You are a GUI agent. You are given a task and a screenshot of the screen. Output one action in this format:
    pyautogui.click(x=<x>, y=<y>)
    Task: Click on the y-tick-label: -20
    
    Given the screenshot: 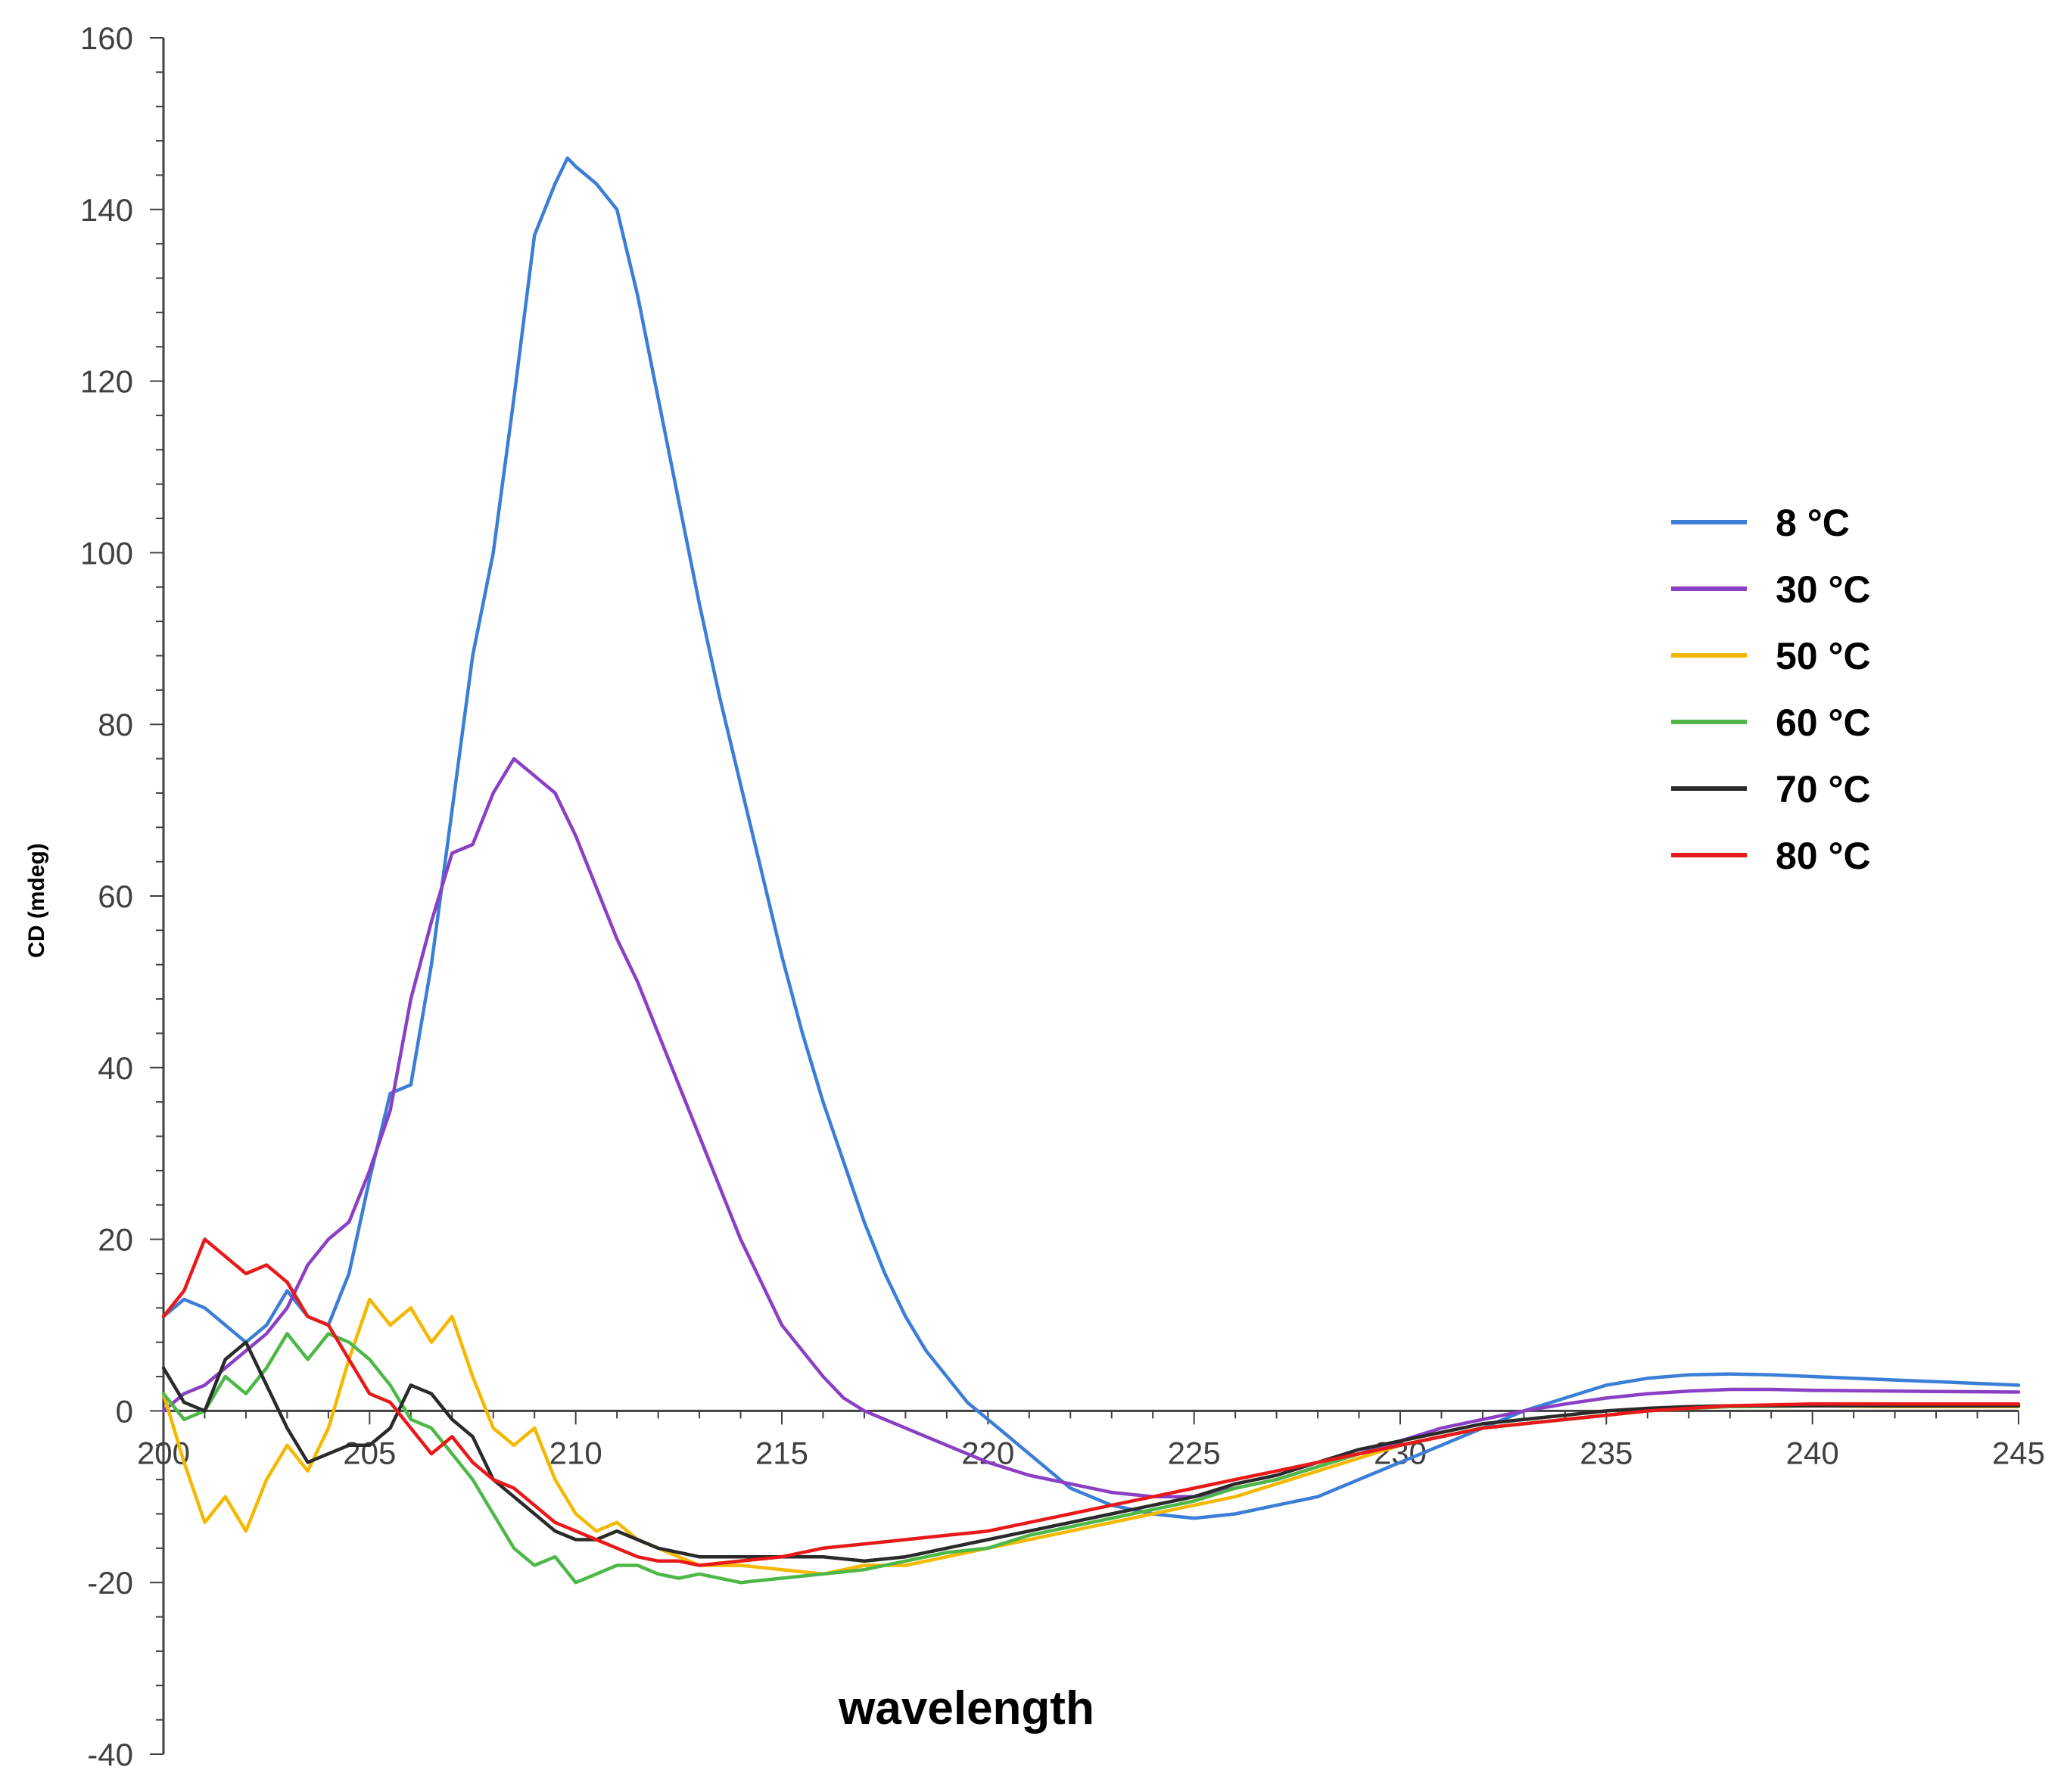 What is the action you would take?
    pyautogui.click(x=110, y=1583)
    